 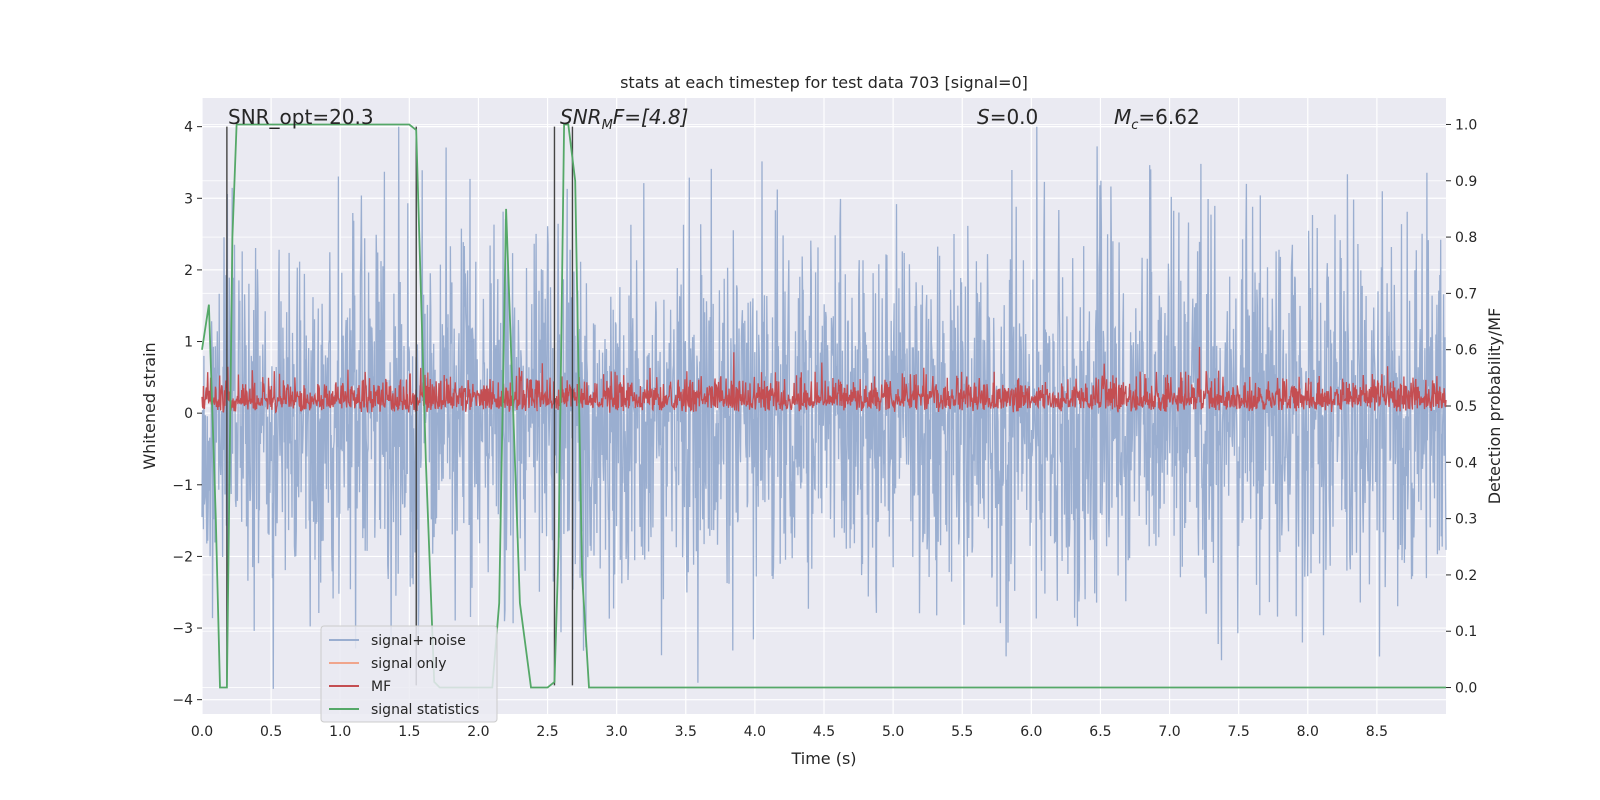 What do you see at coordinates (418, 641) in the screenshot?
I see `legend-label-signal-noise: signal+ noise` at bounding box center [418, 641].